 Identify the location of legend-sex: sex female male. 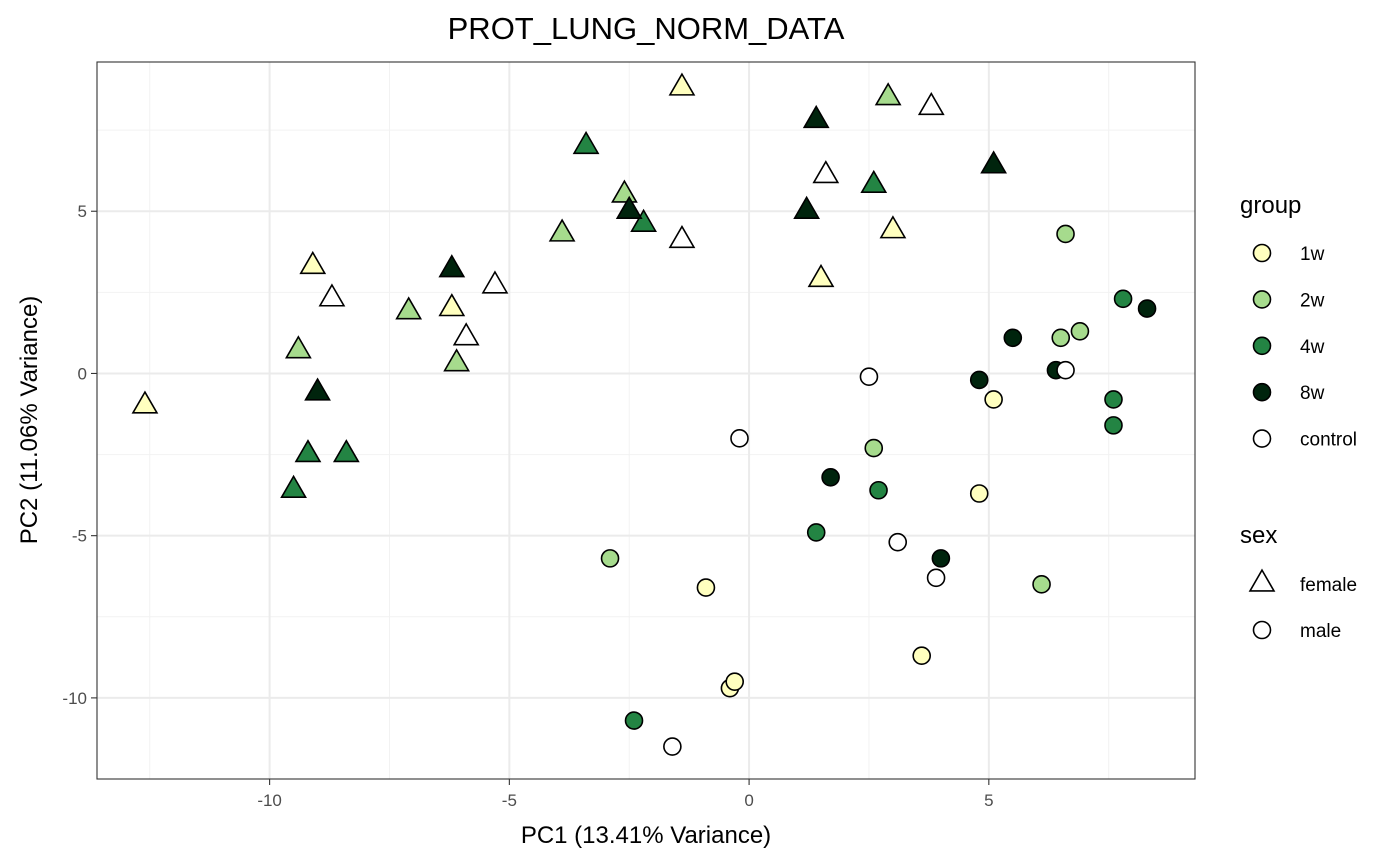
(1298, 582).